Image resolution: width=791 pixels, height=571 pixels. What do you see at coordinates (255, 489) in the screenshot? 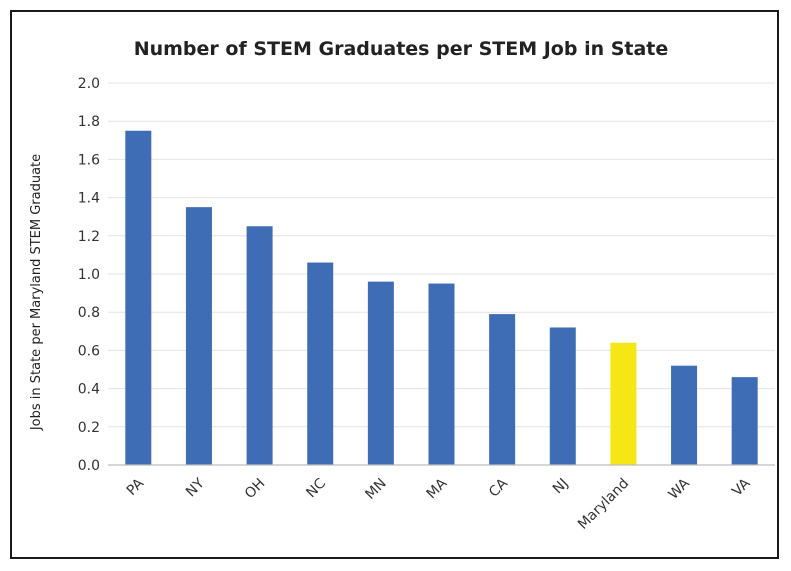
I see `x-tick-label: OH` at bounding box center [255, 489].